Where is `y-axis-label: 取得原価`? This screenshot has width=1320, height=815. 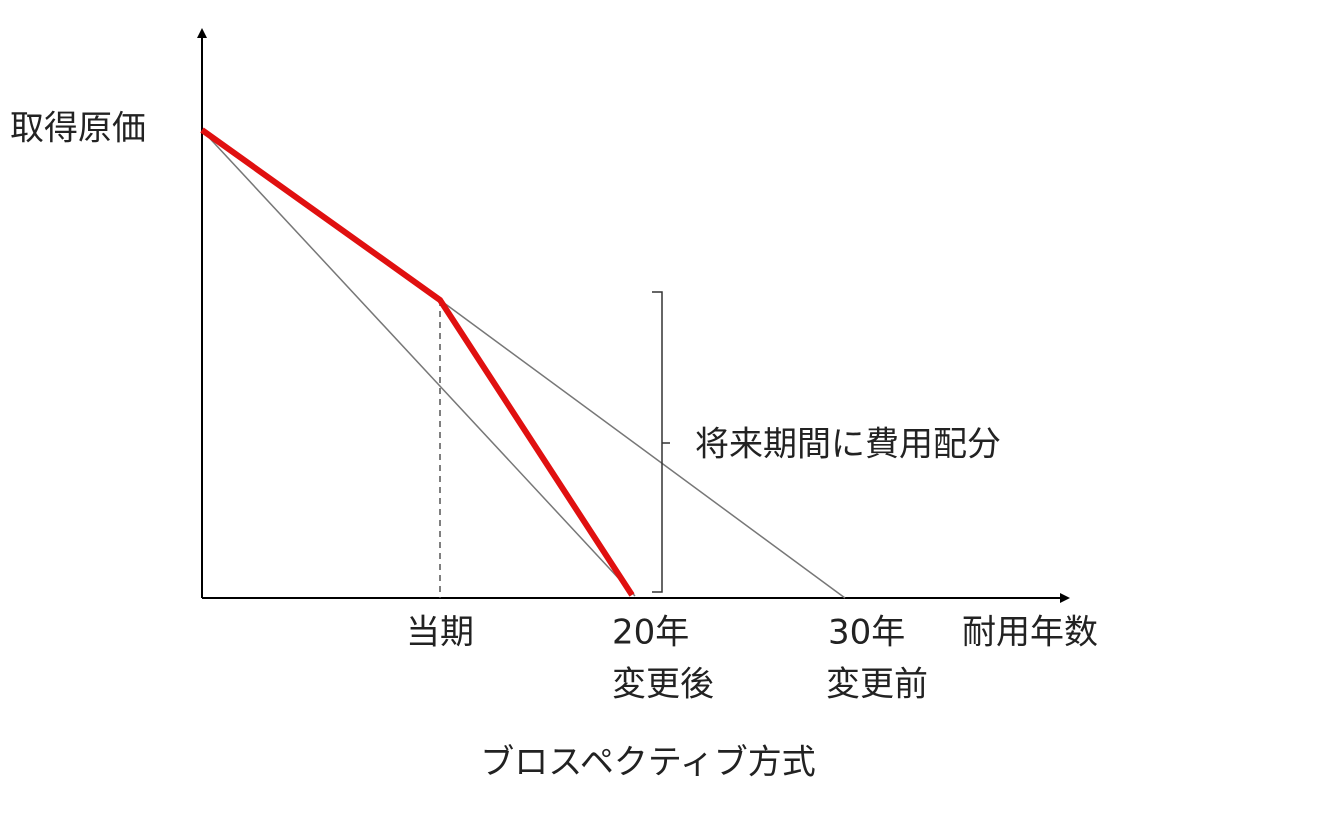
y-axis-label: 取得原価 is located at coordinates (78, 129).